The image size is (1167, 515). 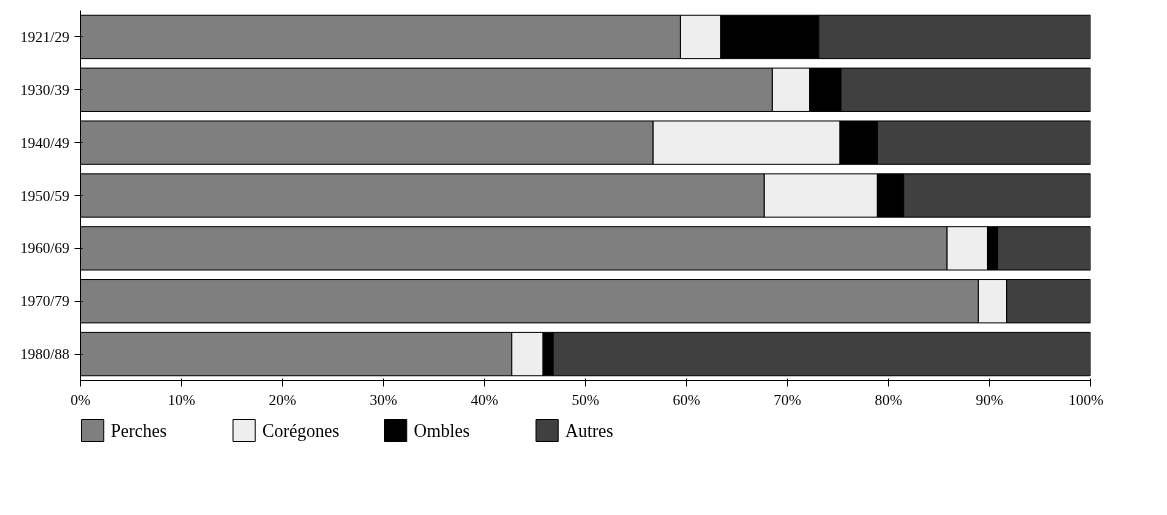 What do you see at coordinates (181, 399) in the screenshot?
I see `x-tick-label: 10%` at bounding box center [181, 399].